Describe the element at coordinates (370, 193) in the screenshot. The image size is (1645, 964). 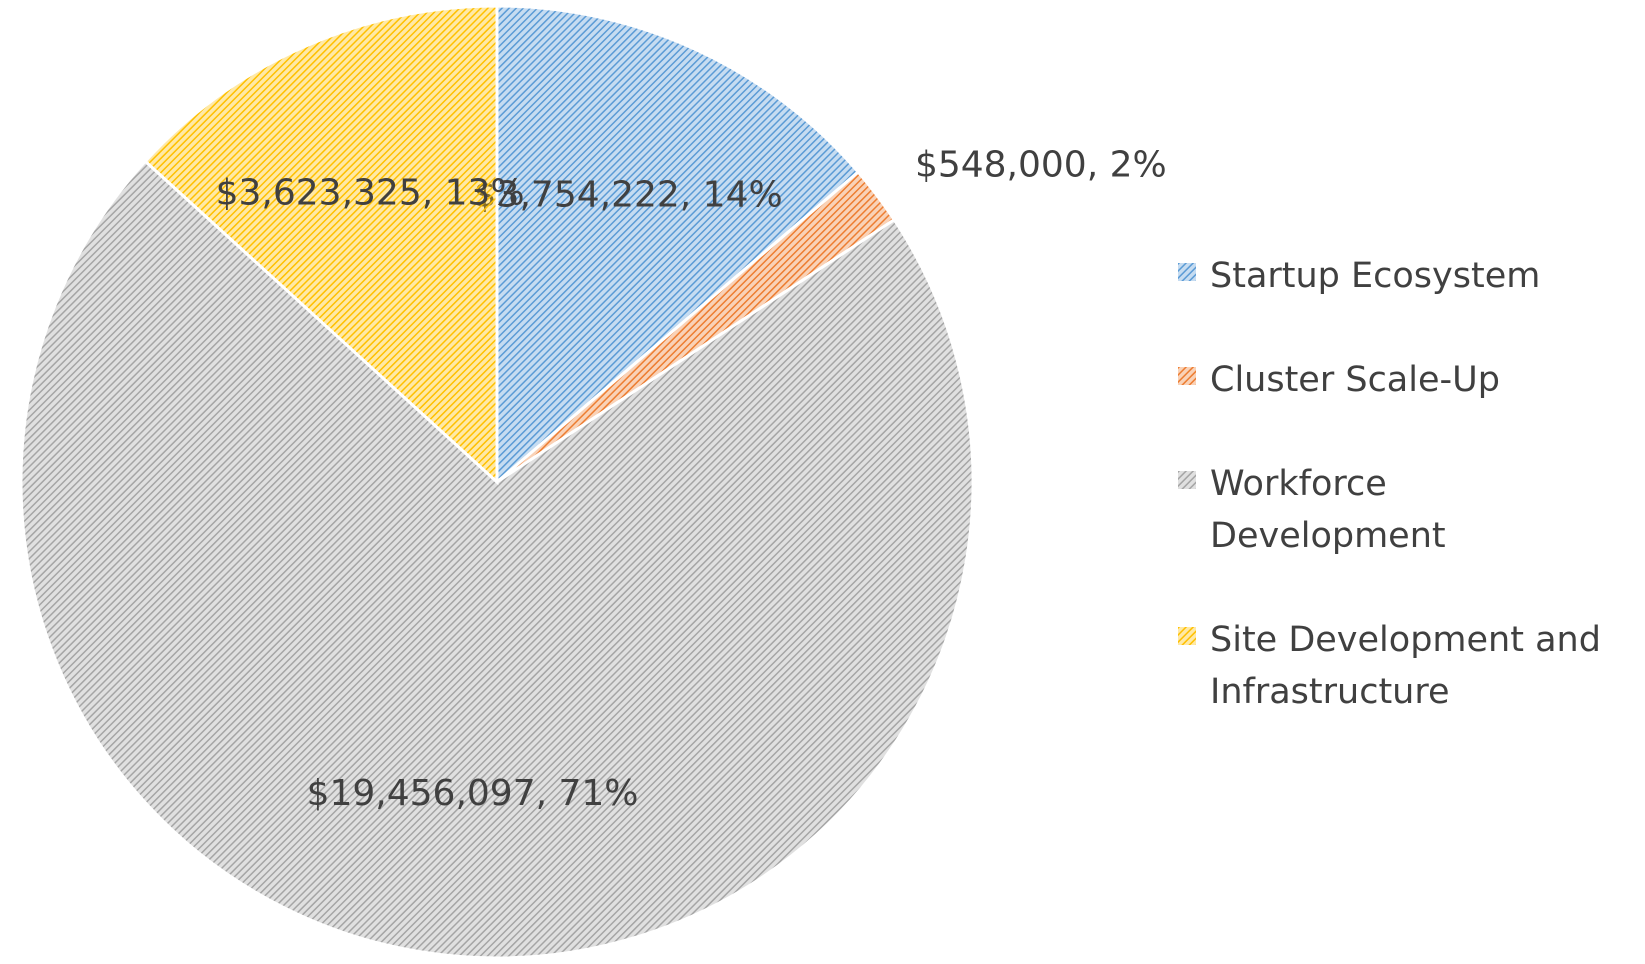
I see `data-label: $3,623,325, 13%` at that location.